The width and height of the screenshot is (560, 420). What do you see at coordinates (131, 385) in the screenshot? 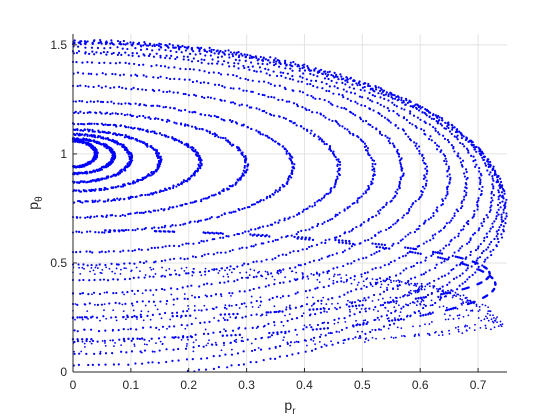
I see `x-tick-label-1: 0.1` at bounding box center [131, 385].